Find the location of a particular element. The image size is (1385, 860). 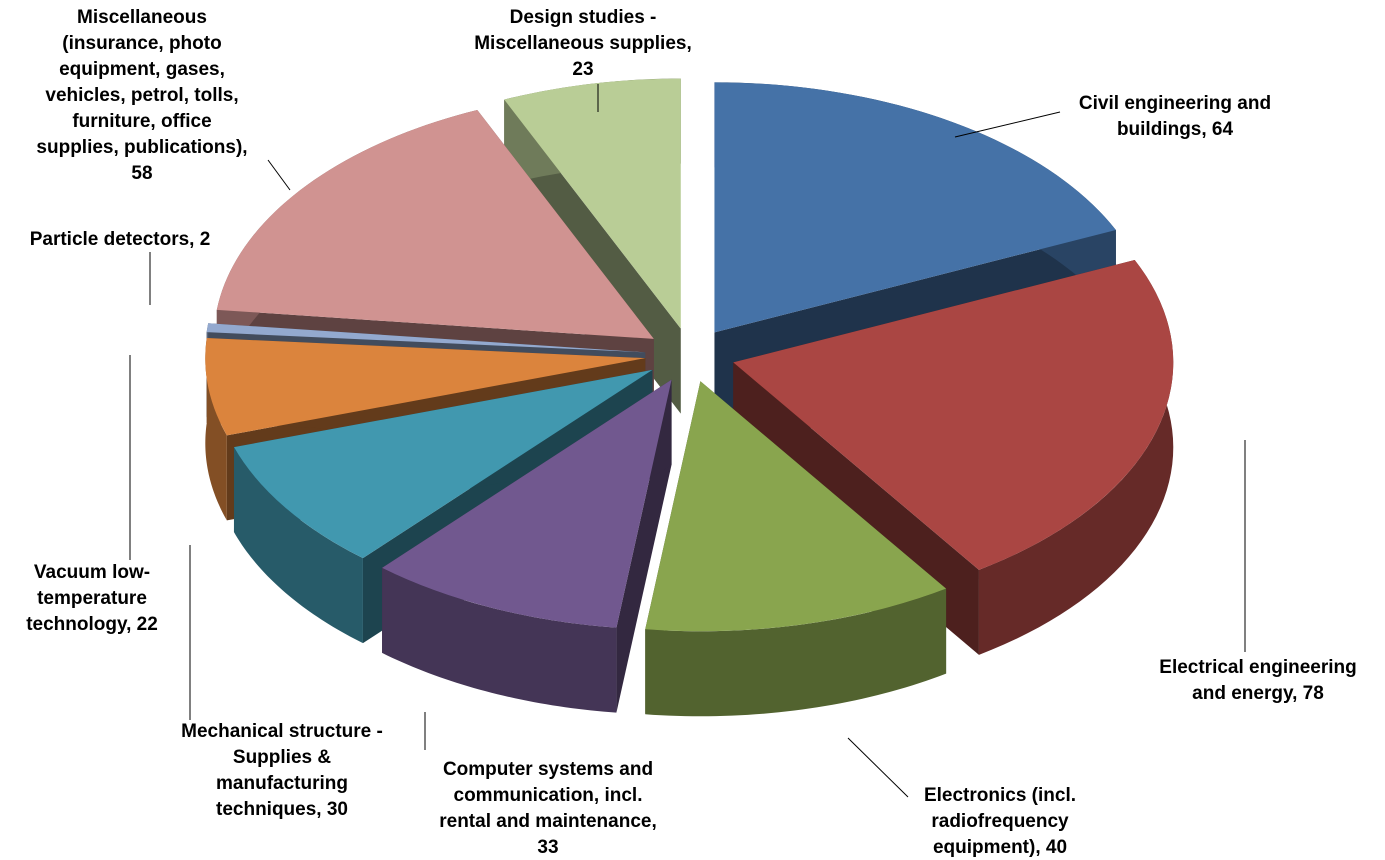

data-label: Particle detectors, 2 is located at coordinates (120, 239).